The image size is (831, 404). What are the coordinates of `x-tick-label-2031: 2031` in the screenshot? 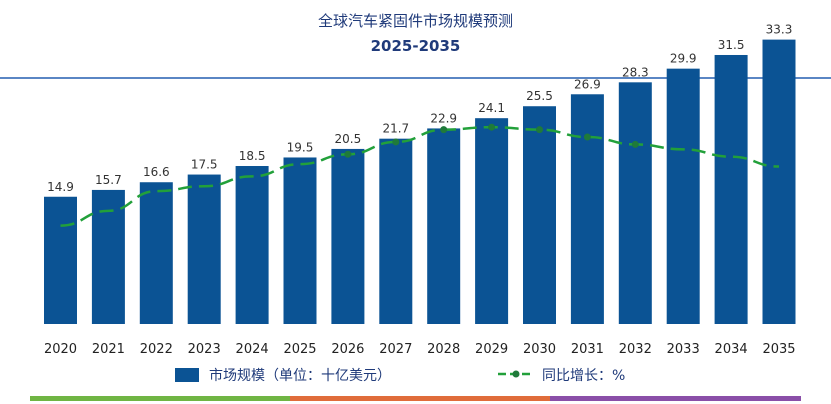 It's located at (587, 349).